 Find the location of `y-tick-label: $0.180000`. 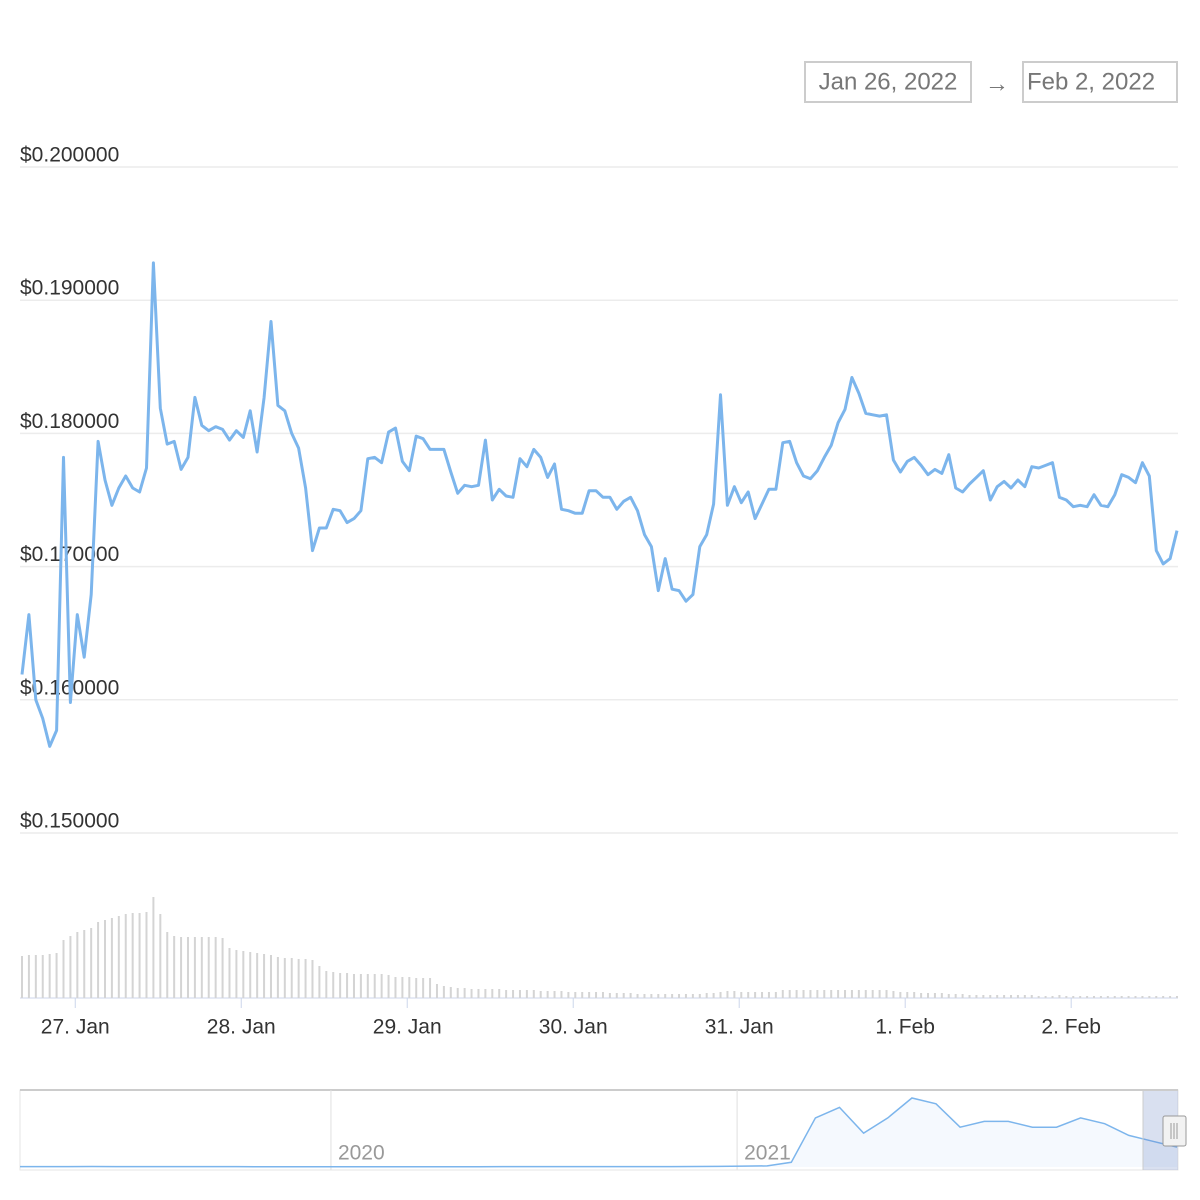

y-tick-label: $0.180000 is located at coordinates (69, 421).